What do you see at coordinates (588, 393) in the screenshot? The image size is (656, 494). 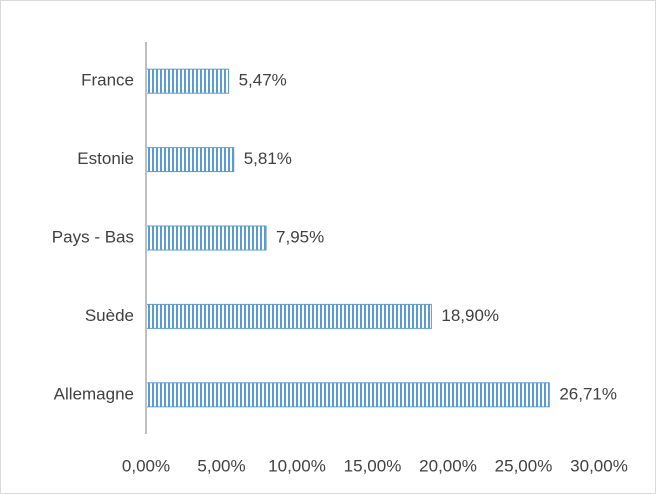 I see `data-label: 26,71%` at bounding box center [588, 393].